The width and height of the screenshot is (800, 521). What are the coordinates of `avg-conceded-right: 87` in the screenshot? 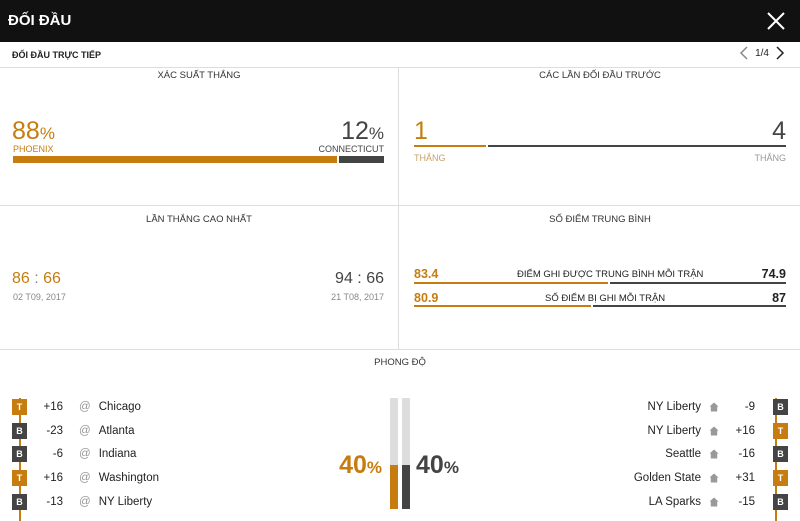 It's located at (779, 298).